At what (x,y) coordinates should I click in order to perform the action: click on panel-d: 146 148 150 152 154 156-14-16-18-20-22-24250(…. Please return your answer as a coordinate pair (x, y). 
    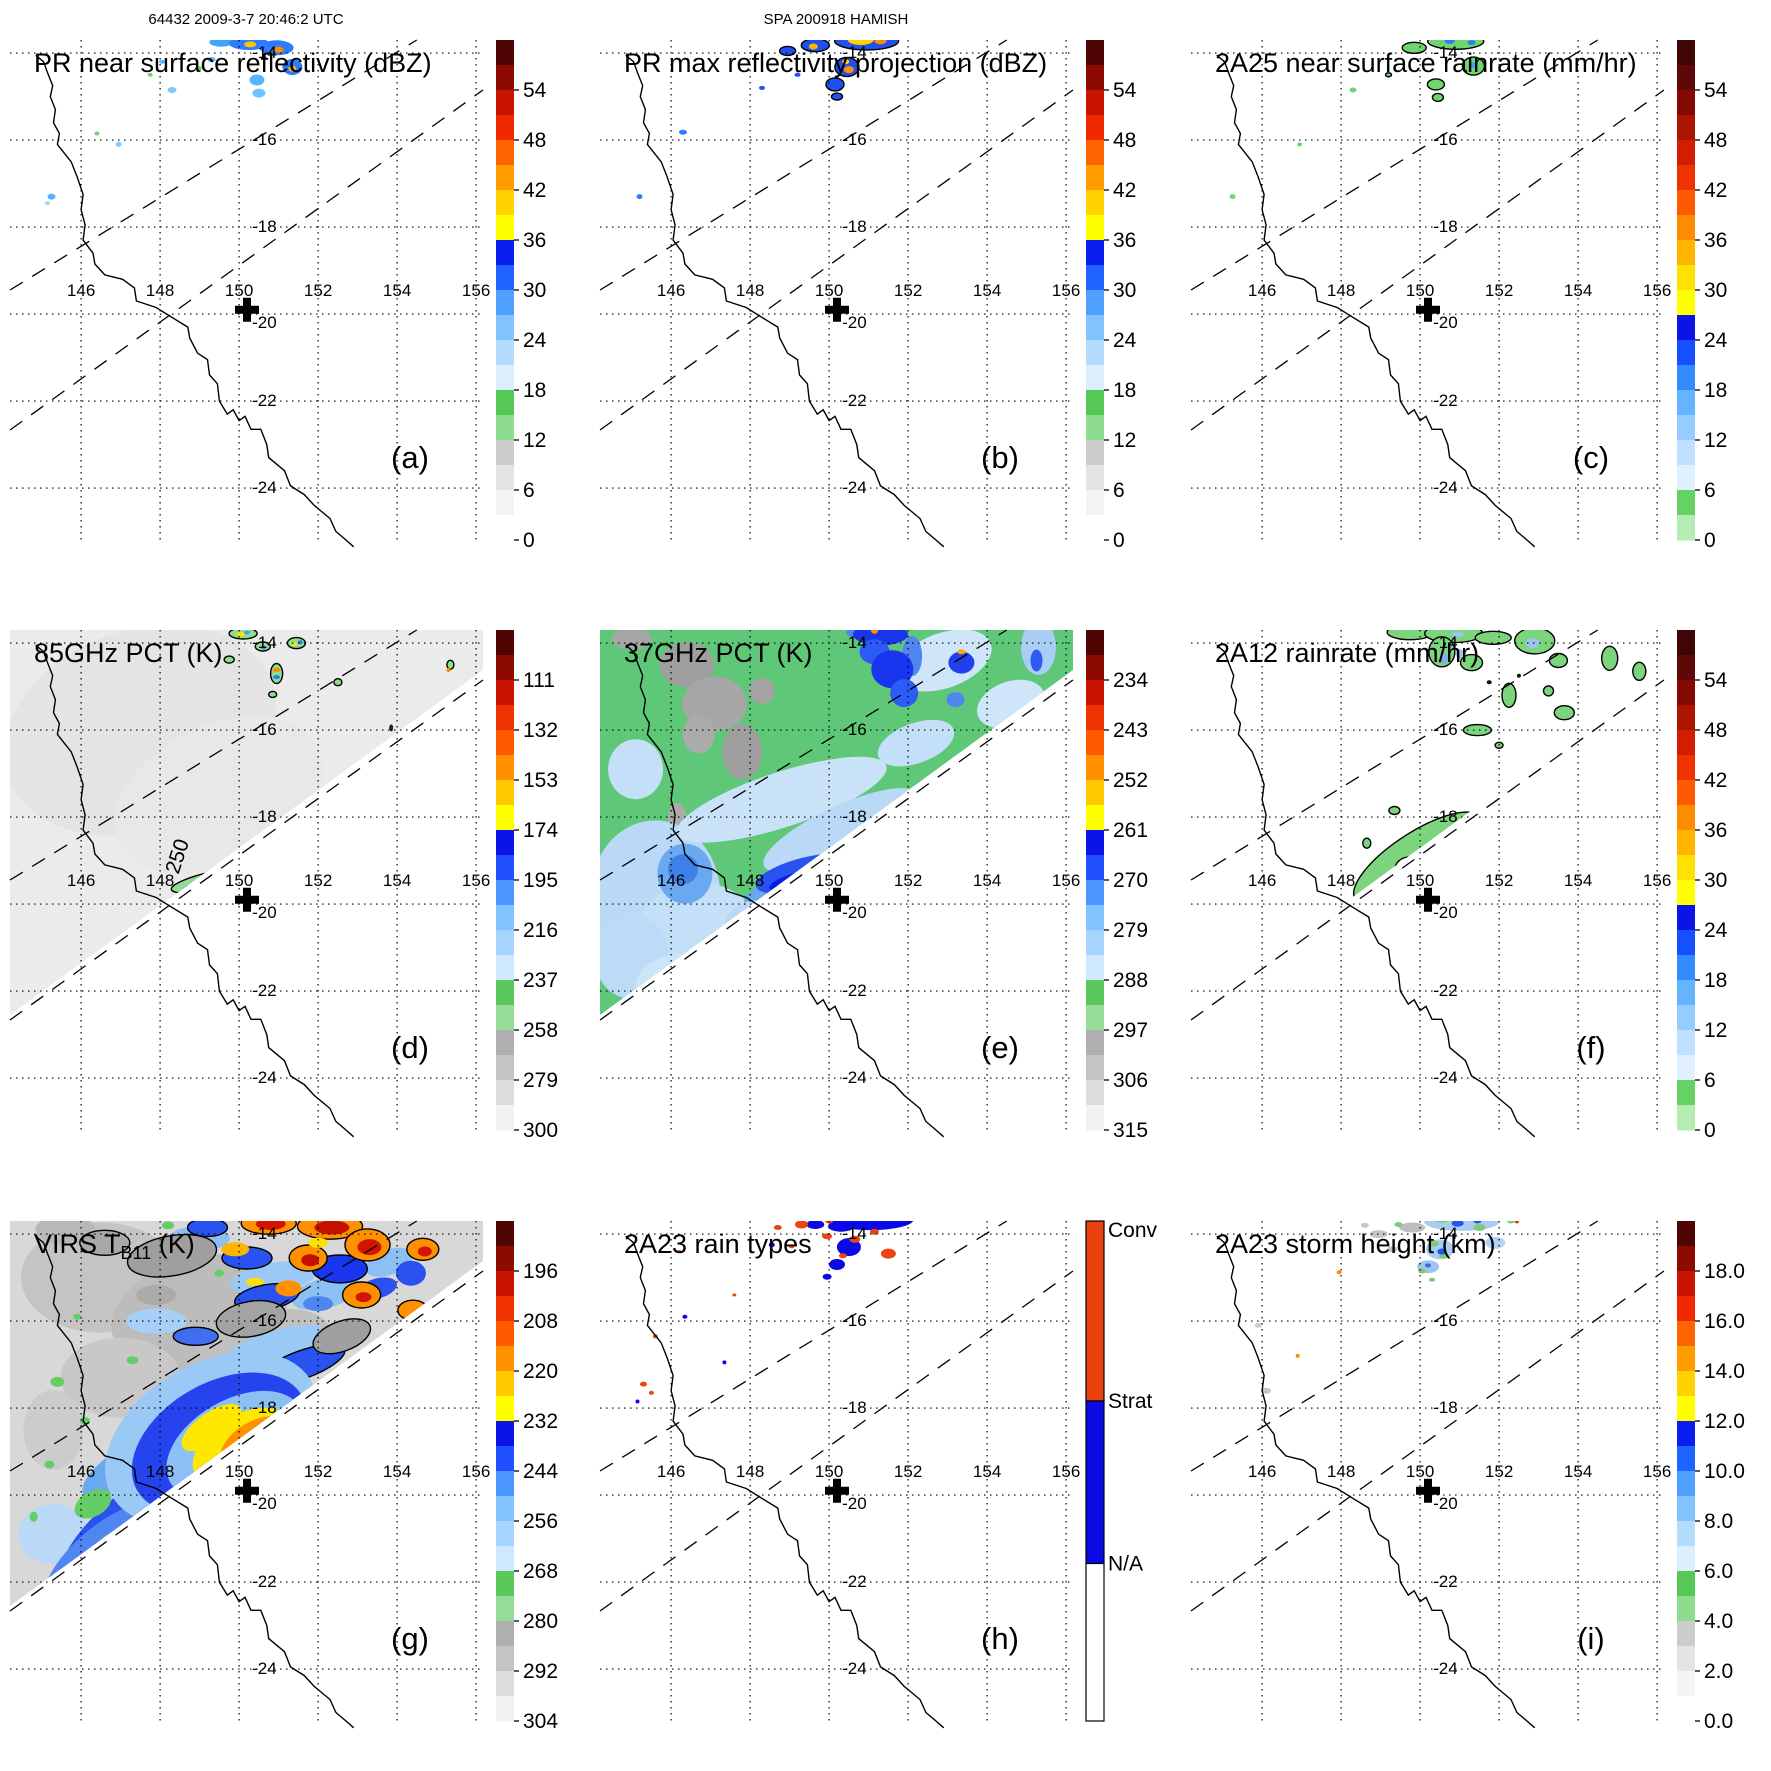
    Looking at the image, I should click on (283, 885).